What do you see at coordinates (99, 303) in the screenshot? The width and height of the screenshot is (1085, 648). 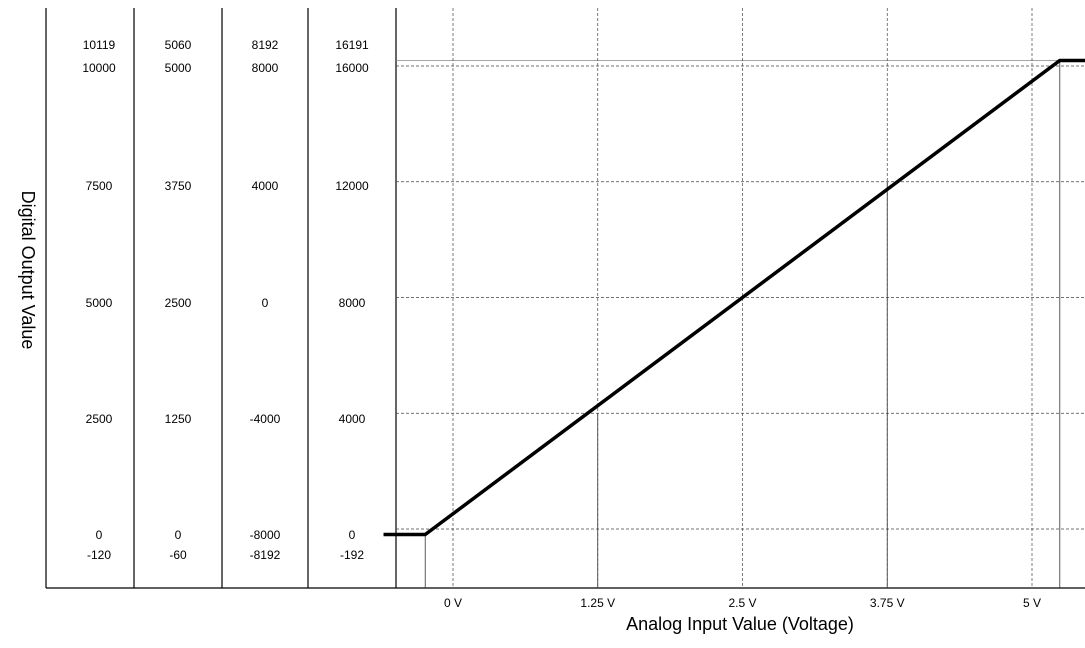 I see `y-scale-column-1-label-4: 5000` at bounding box center [99, 303].